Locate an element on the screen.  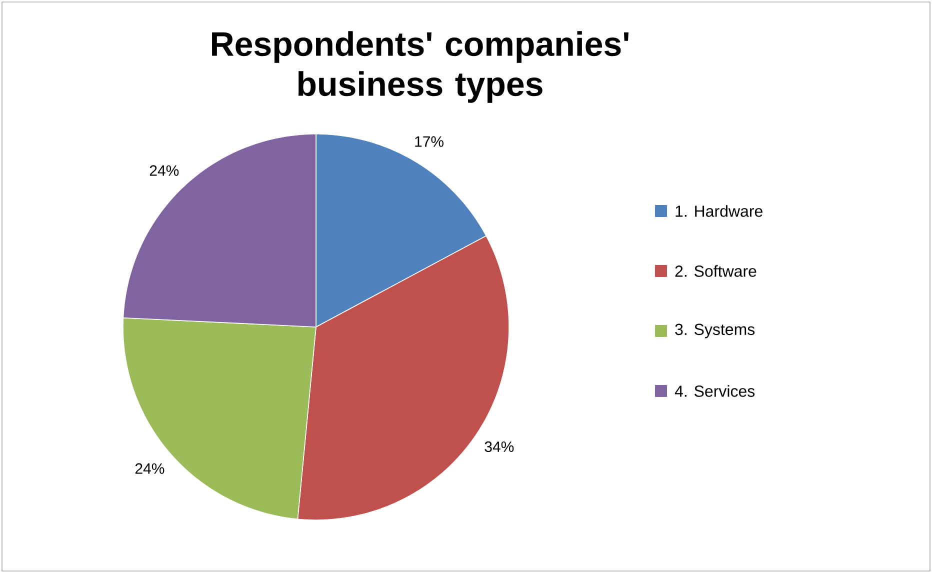
data-label: 34% is located at coordinates (499, 446).